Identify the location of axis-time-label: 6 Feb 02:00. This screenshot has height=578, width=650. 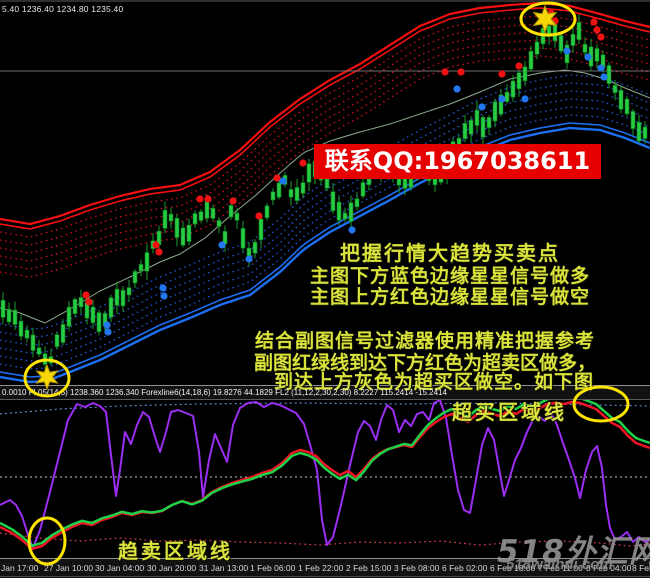
(465, 568).